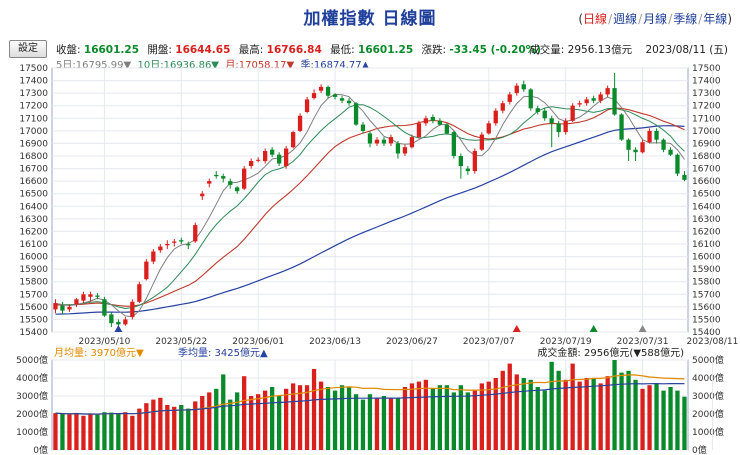 This screenshot has width=740, height=455. I want to click on tab-quarterly: 季線, so click(685, 19).